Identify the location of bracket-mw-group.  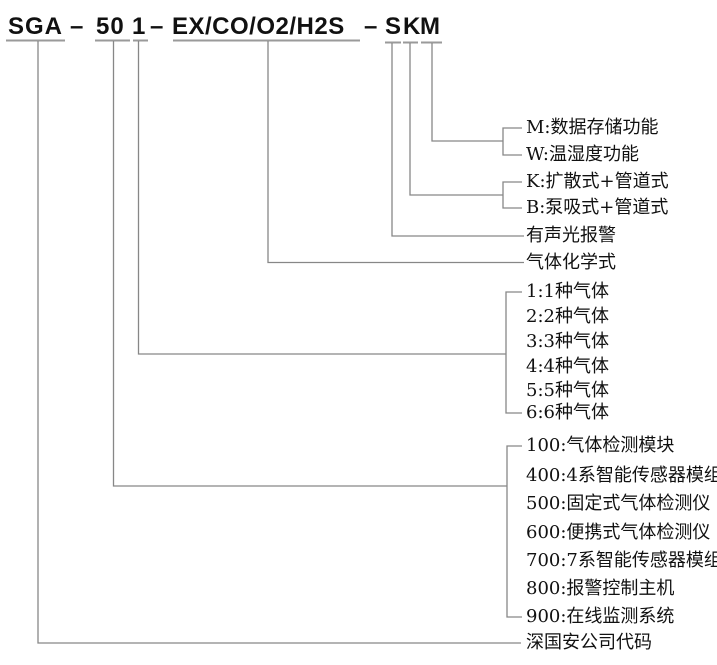
(512, 141).